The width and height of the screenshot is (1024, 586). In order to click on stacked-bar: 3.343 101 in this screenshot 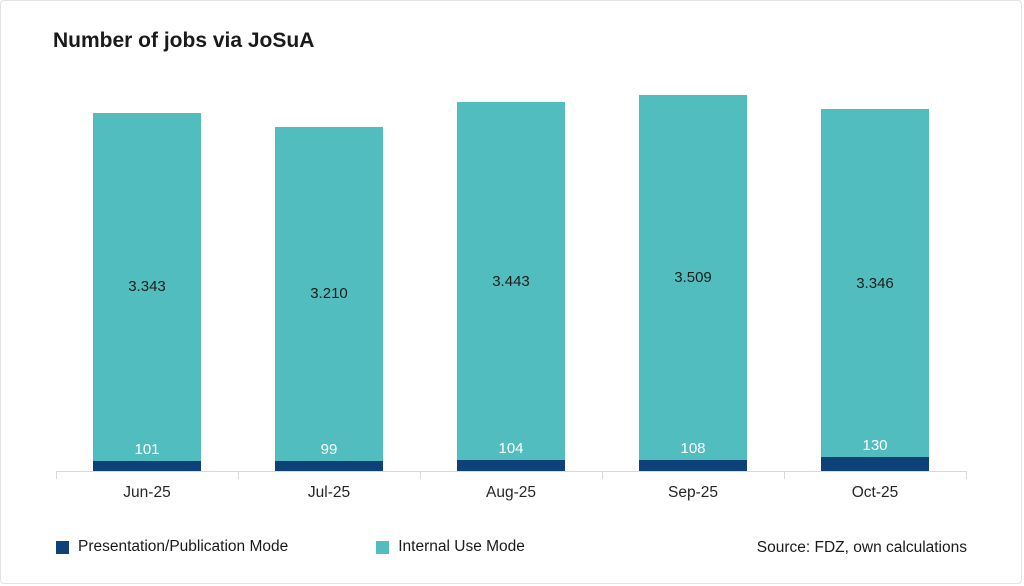, I will do `click(147, 291)`.